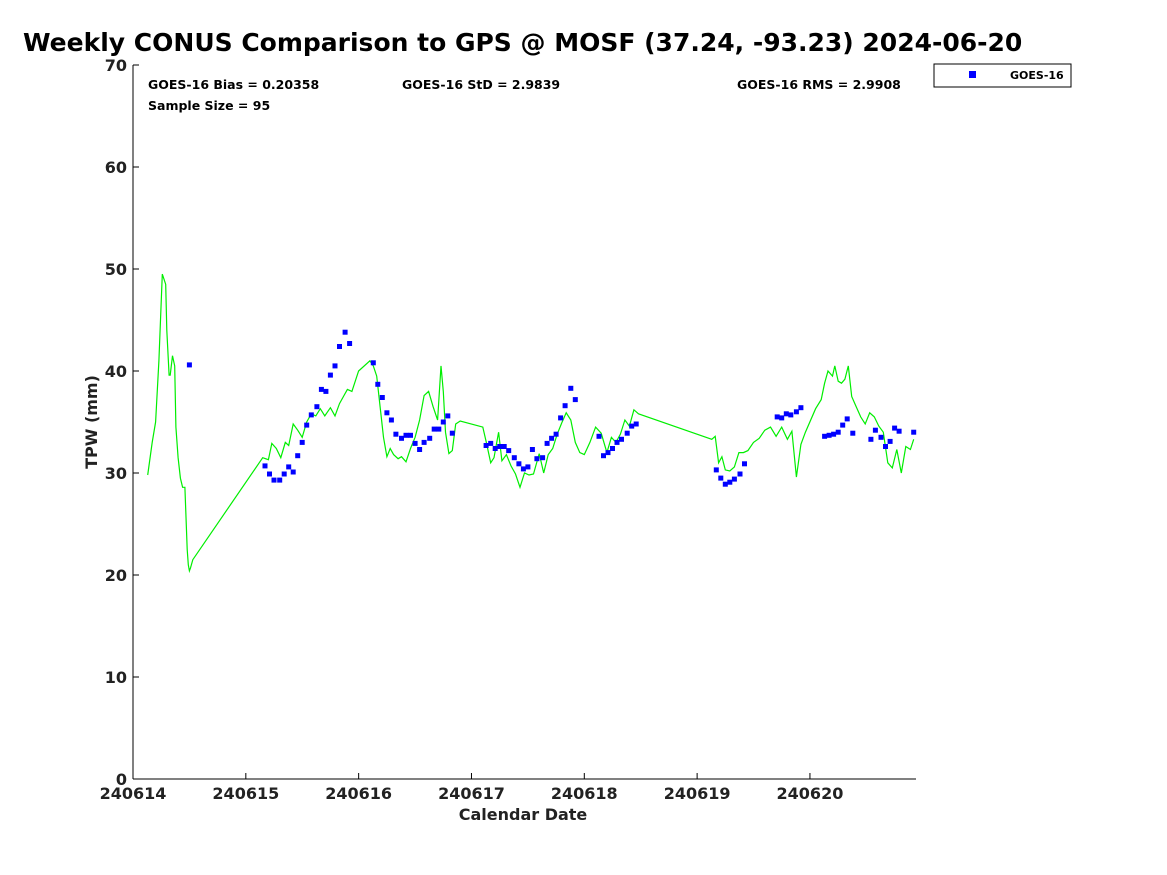  I want to click on y-tick-label: 50, so click(116, 269).